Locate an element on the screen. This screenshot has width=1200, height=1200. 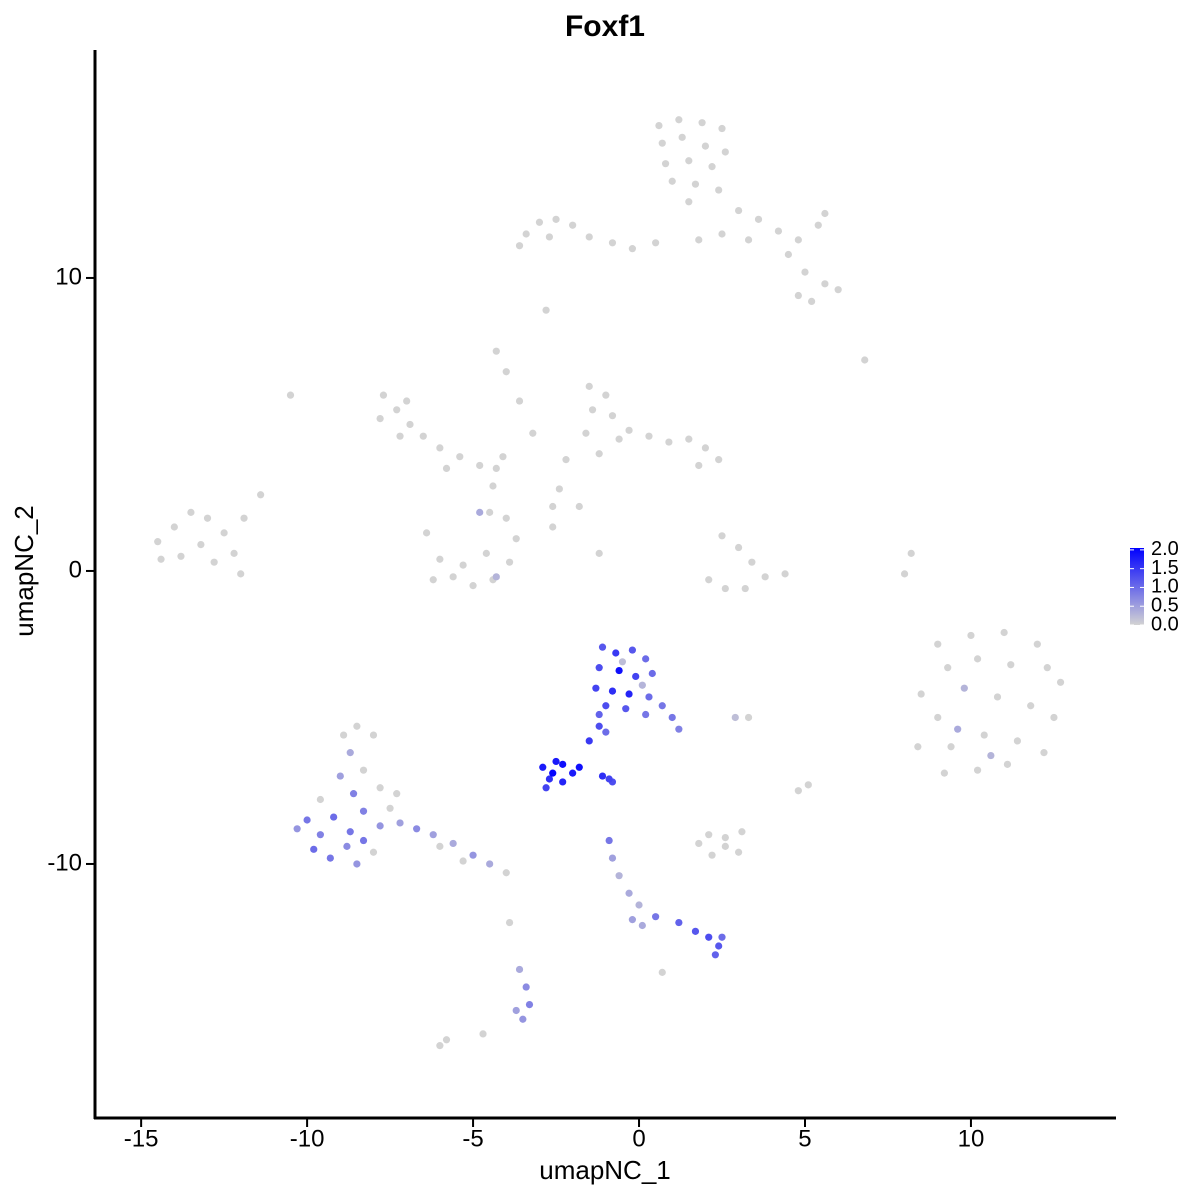
y-tick-label: -10 is located at coordinates (64, 862).